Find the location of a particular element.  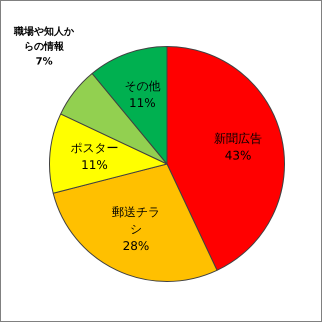

slice-label: 新聞広告 is located at coordinates (238, 139).